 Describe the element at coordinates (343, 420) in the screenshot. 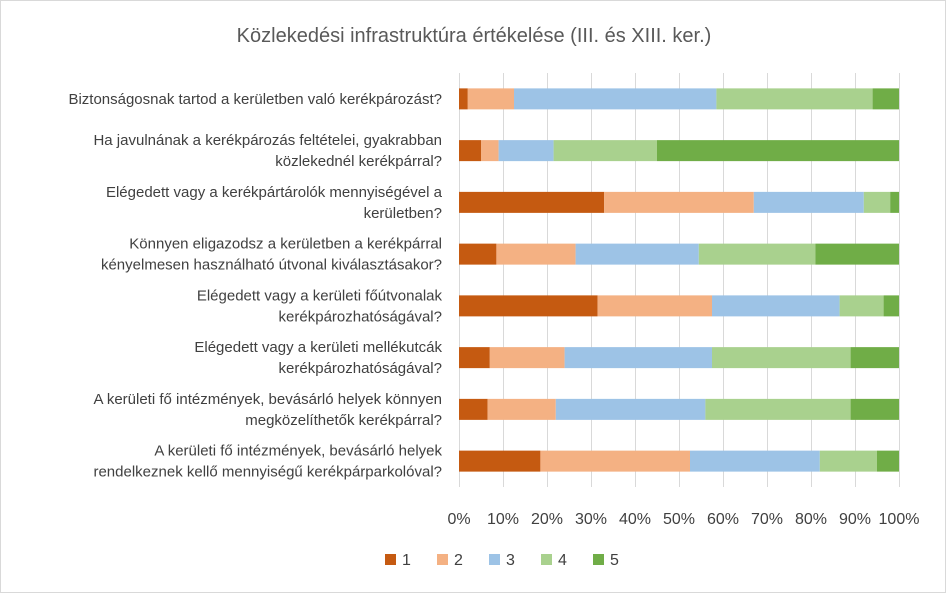

I see `category-label-line: megközelíthetők kerékpárral?` at that location.